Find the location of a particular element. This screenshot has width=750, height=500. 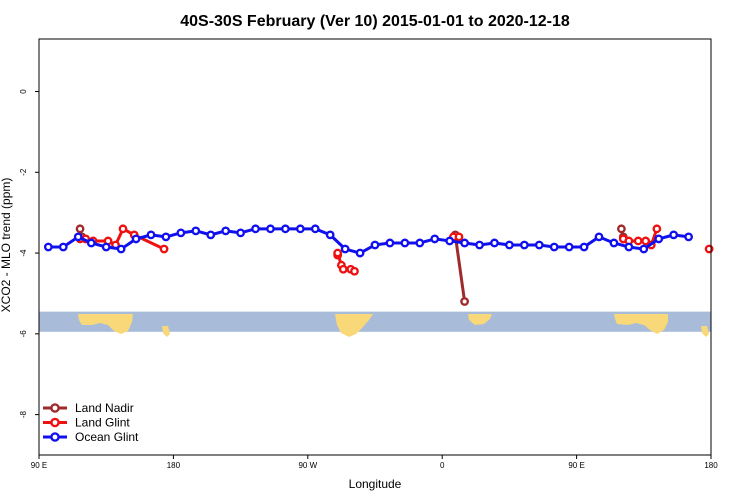

series-layer is located at coordinates (378, 265).